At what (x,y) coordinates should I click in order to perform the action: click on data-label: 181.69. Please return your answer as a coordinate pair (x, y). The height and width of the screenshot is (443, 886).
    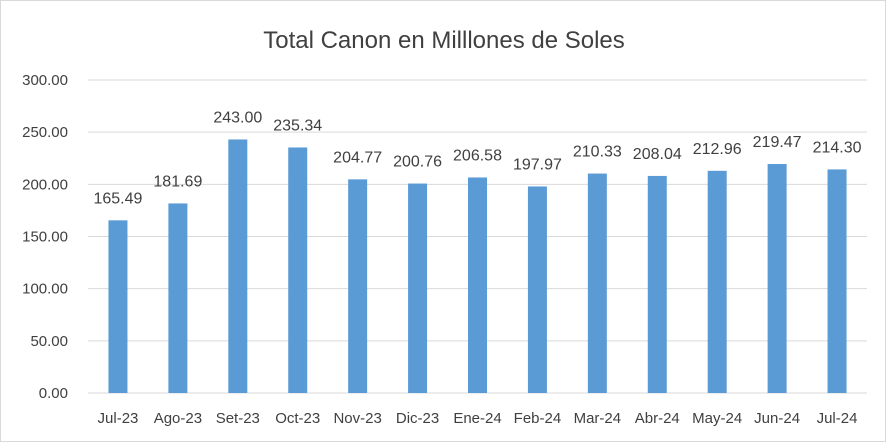
    Looking at the image, I should click on (177, 181).